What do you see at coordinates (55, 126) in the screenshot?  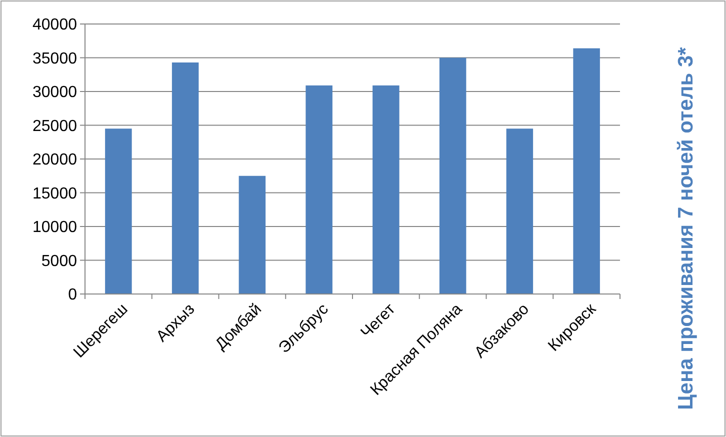 I see `y-tick-label: 25000` at bounding box center [55, 126].